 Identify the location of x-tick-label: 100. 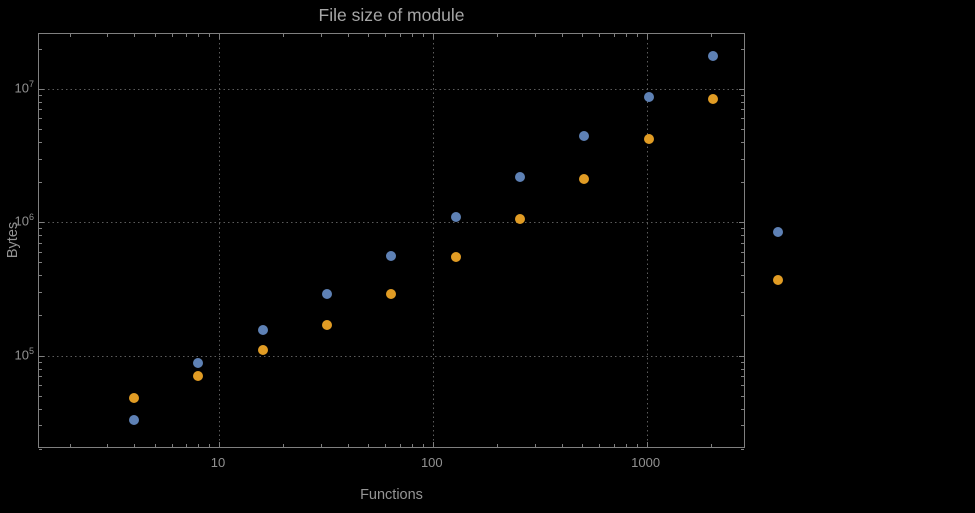
(431, 462).